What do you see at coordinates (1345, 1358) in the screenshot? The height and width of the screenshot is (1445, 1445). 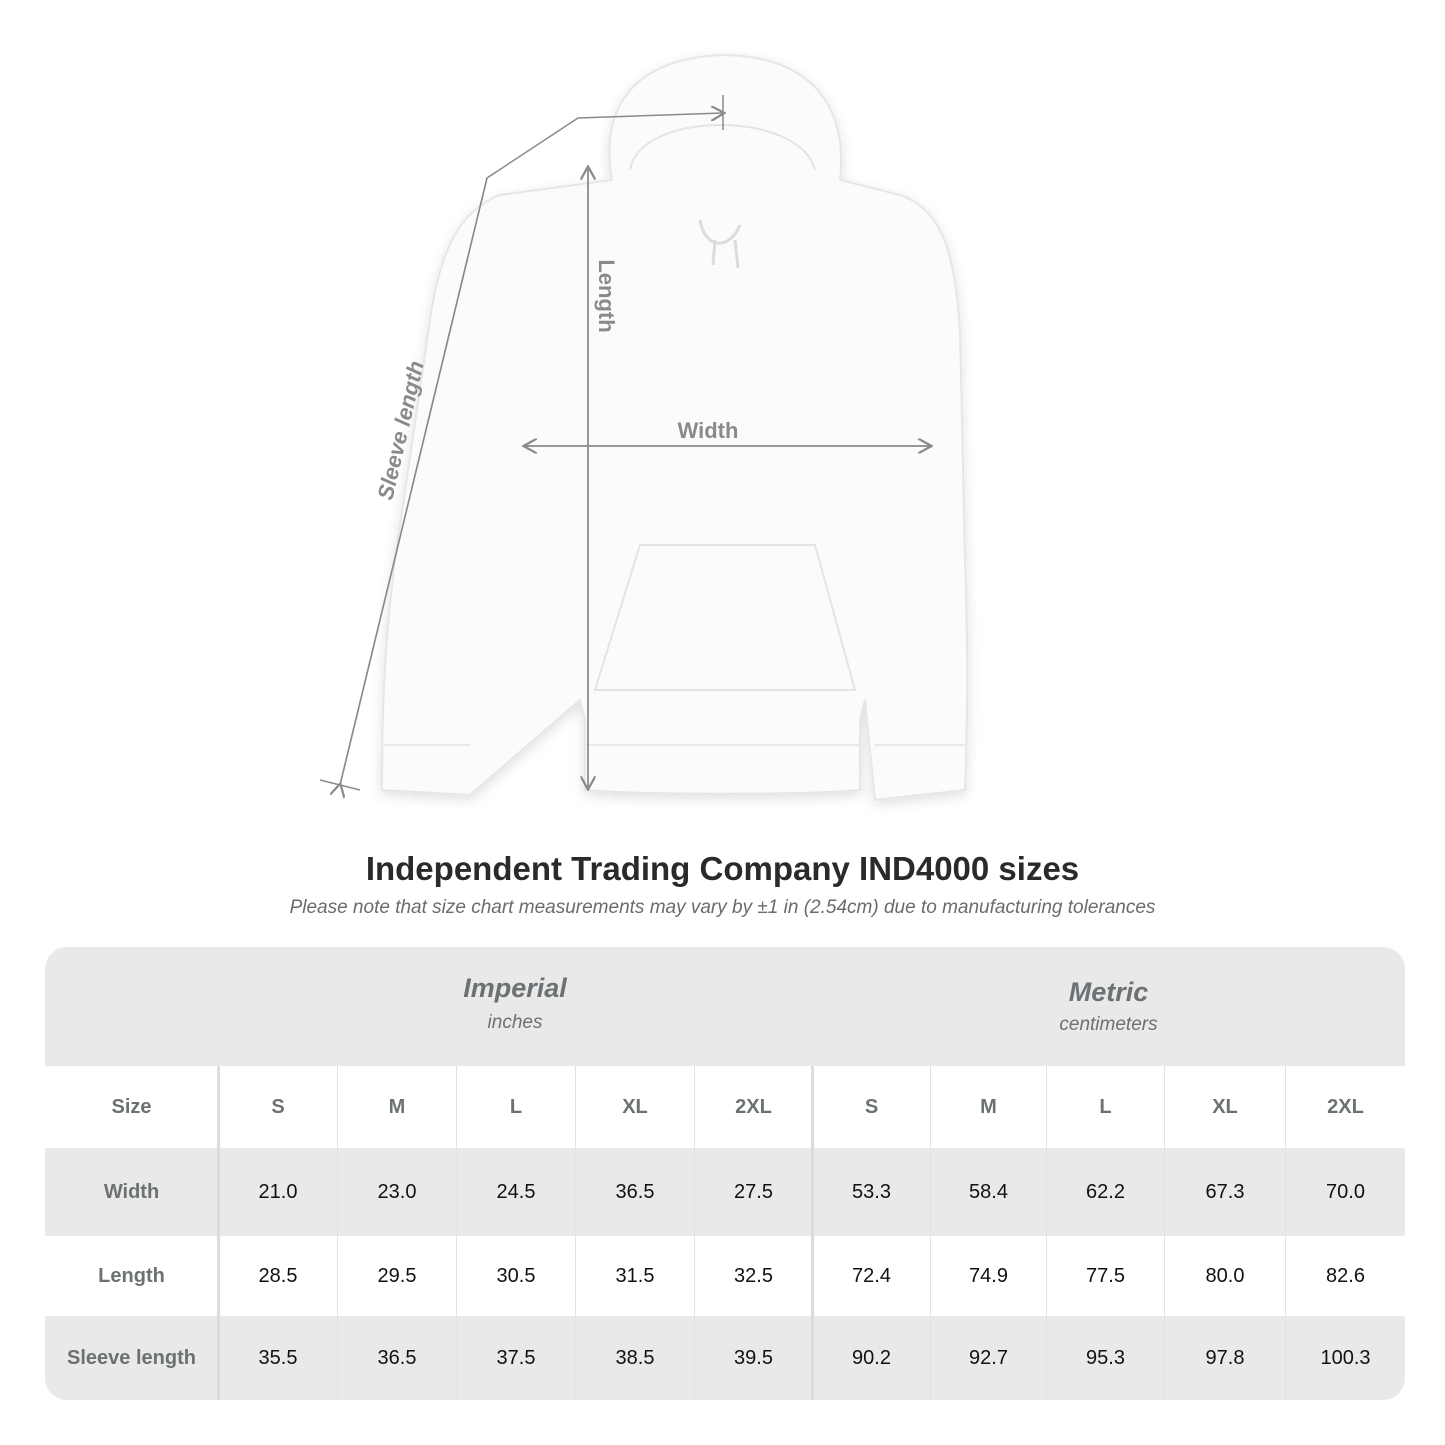 I see `table-cell: 100.3` at bounding box center [1345, 1358].